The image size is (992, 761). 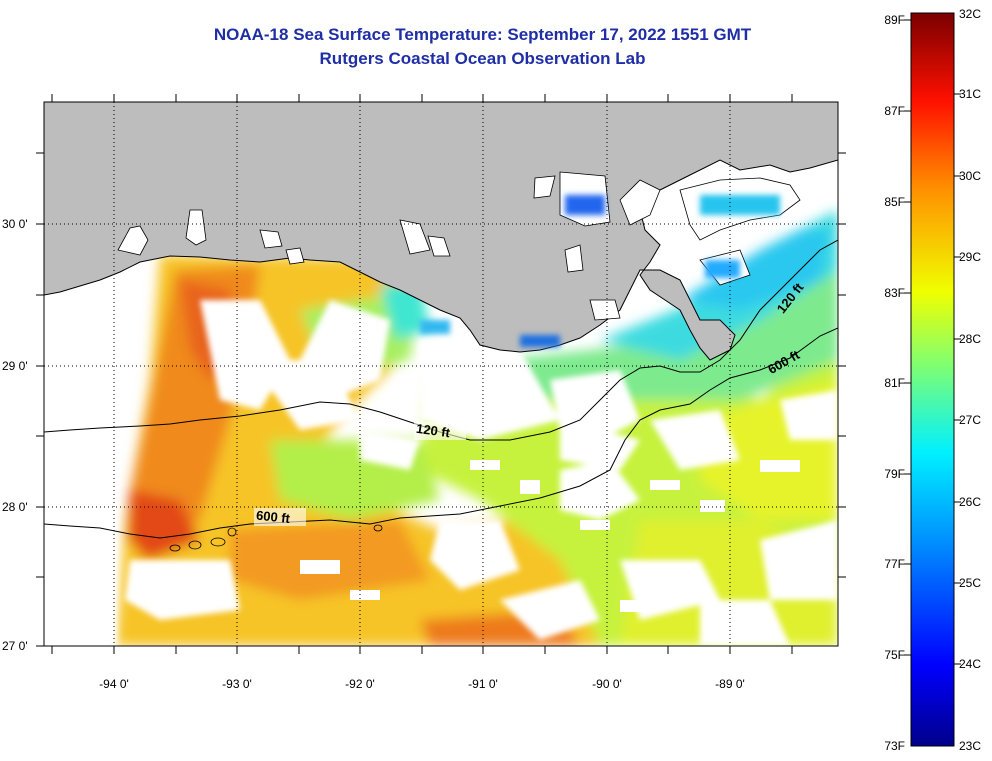 I want to click on colorbar-label-c: 31C, so click(x=970, y=94).